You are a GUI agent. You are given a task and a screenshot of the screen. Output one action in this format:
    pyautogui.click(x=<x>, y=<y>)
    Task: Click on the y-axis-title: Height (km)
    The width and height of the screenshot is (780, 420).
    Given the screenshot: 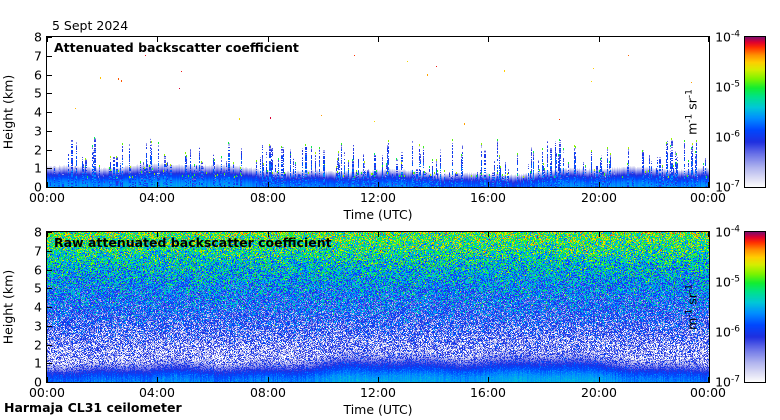 What is the action you would take?
    pyautogui.click(x=8, y=307)
    